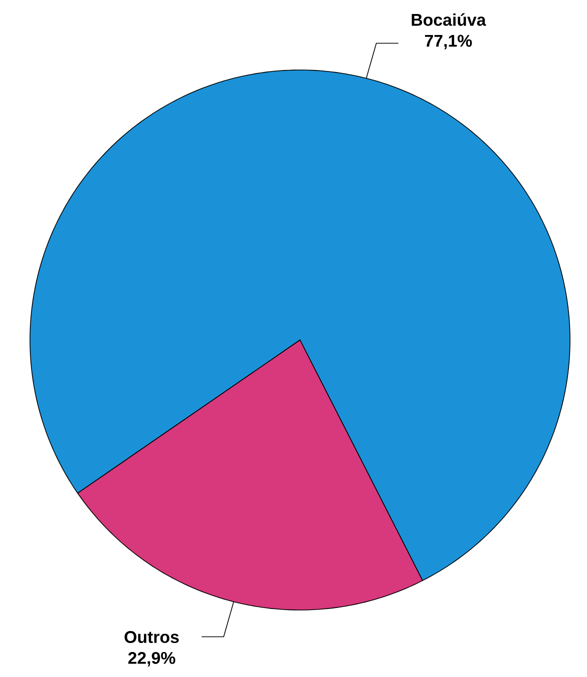 This screenshot has height=677, width=587. Describe the element at coordinates (449, 19) in the screenshot. I see `slice-label: Bocaiúva` at that location.